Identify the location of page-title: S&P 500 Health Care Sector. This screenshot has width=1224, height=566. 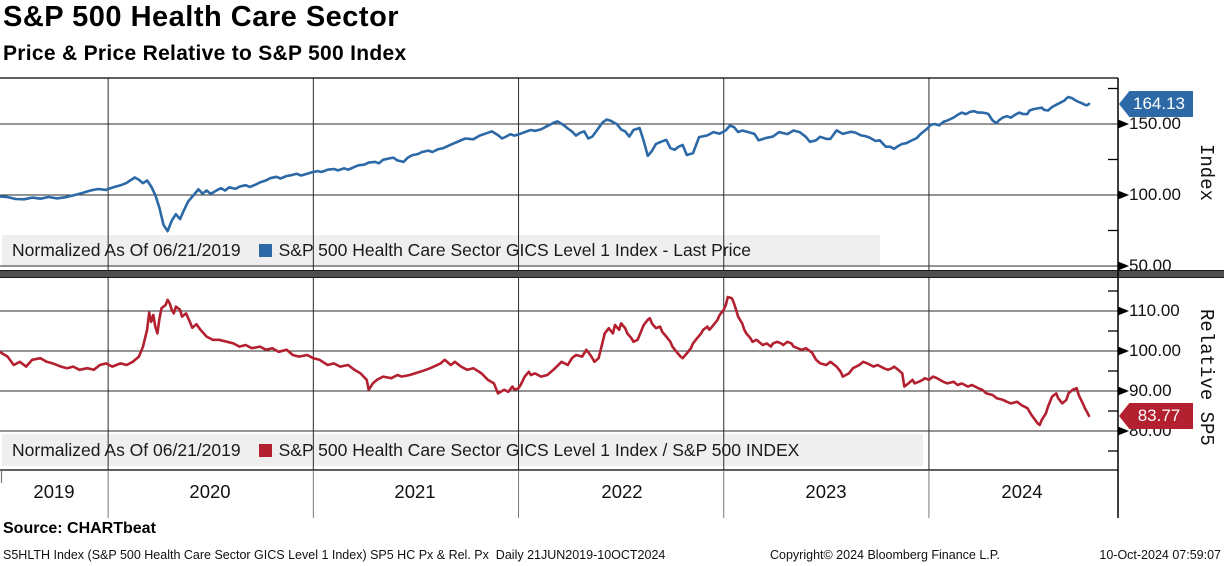
(201, 17).